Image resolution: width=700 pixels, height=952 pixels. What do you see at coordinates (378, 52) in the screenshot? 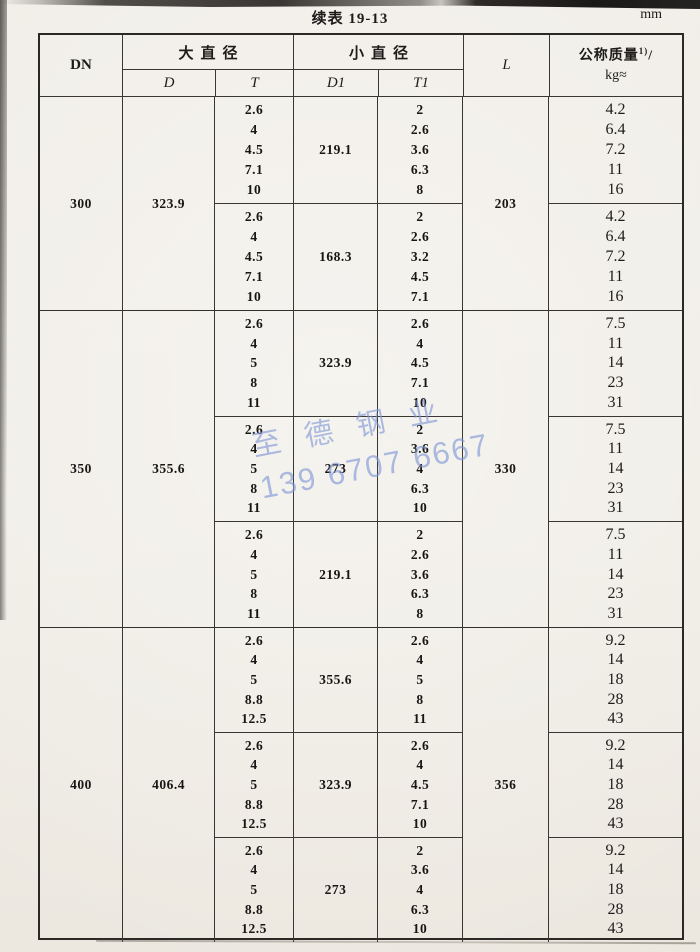
I see `header-small-diameter: 小直径` at bounding box center [378, 52].